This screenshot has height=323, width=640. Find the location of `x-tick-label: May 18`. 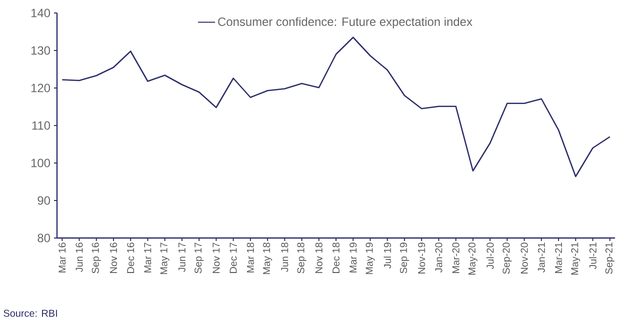

x-tick-label: May 18 is located at coordinates (267, 258).